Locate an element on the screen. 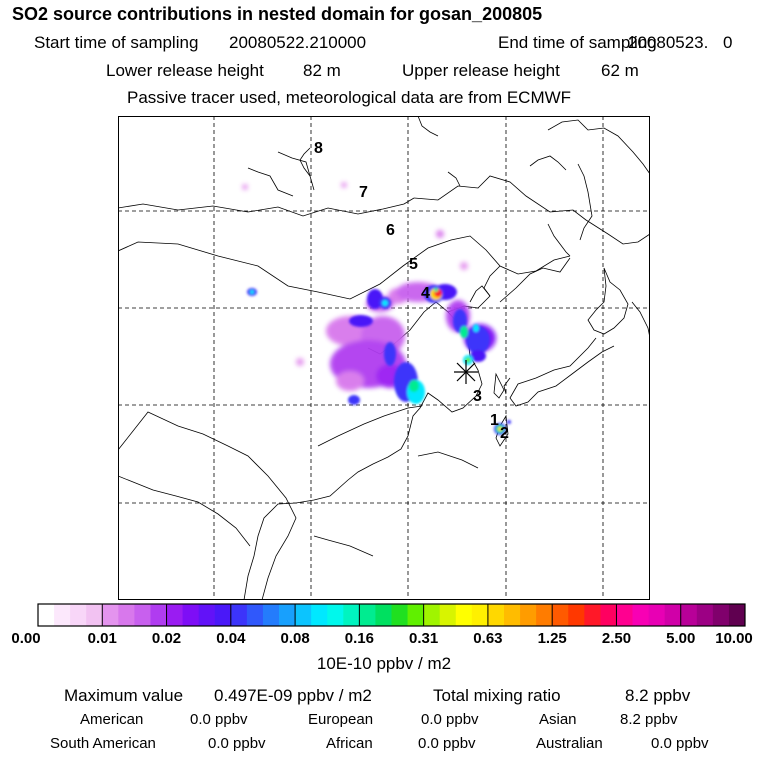 This screenshot has height=768, width=768. colorbar-tick-label: 10.00 is located at coordinates (734, 638).